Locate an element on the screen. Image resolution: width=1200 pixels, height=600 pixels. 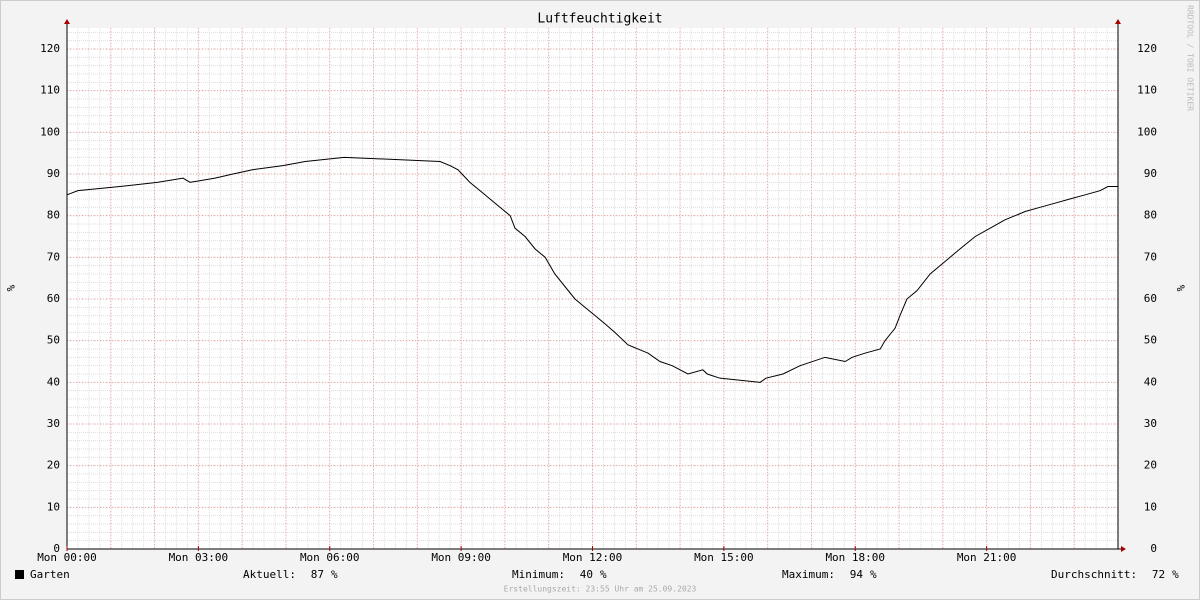
x-tick-label: Mon 03:00 is located at coordinates (199, 557).